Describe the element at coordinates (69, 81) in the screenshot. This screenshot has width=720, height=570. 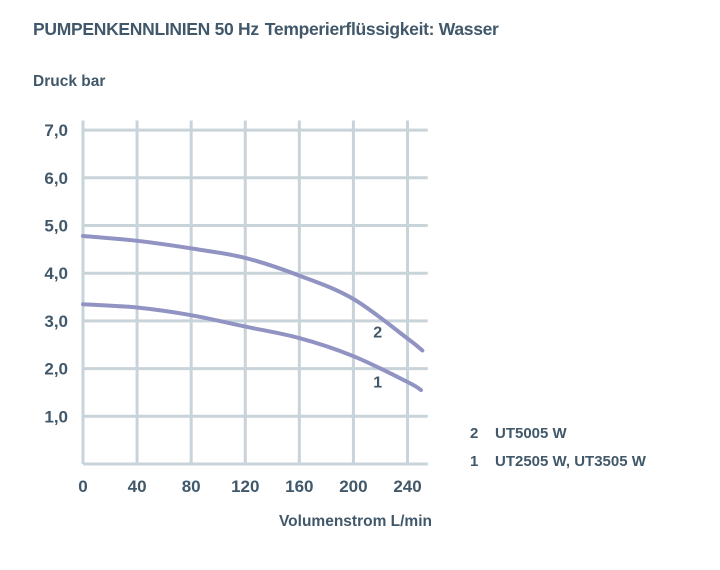
I see `y-axis-title: Druck bar` at that location.